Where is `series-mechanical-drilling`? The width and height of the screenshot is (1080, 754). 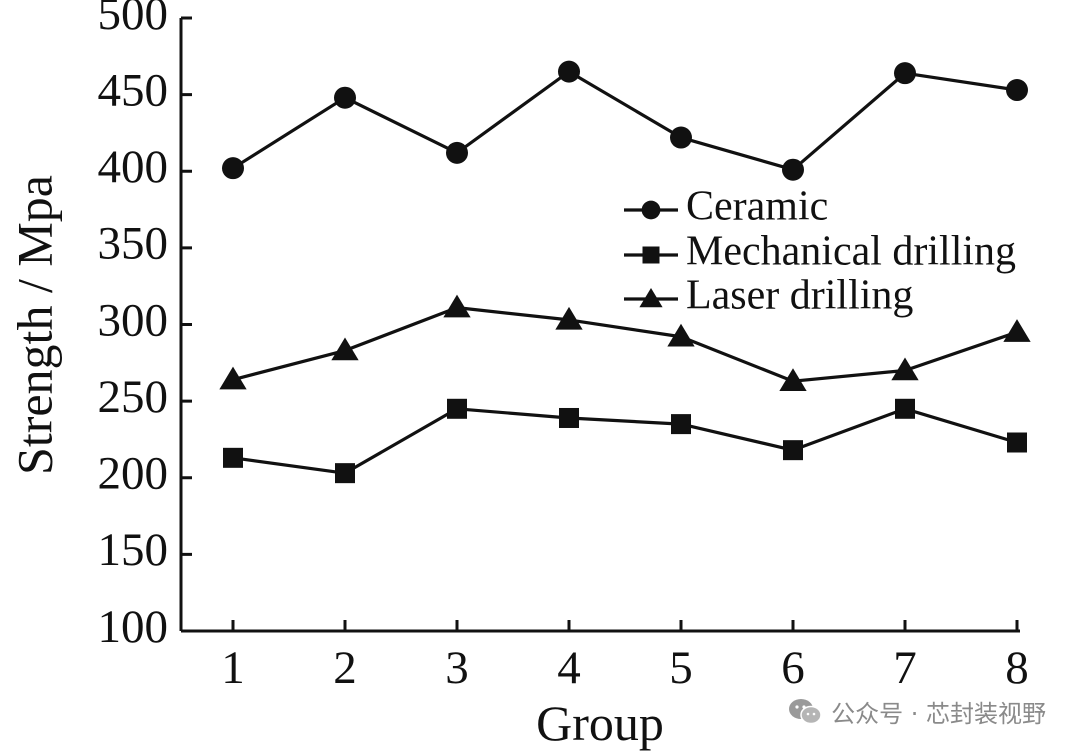
series-mechanical-drilling is located at coordinates (625, 441).